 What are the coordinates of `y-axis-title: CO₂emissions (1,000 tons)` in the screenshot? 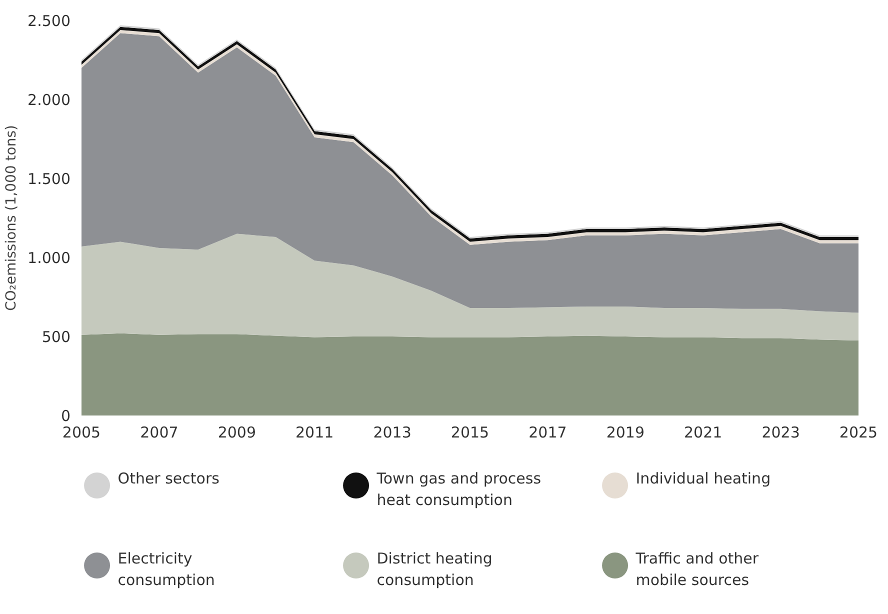 It's located at (12, 218).